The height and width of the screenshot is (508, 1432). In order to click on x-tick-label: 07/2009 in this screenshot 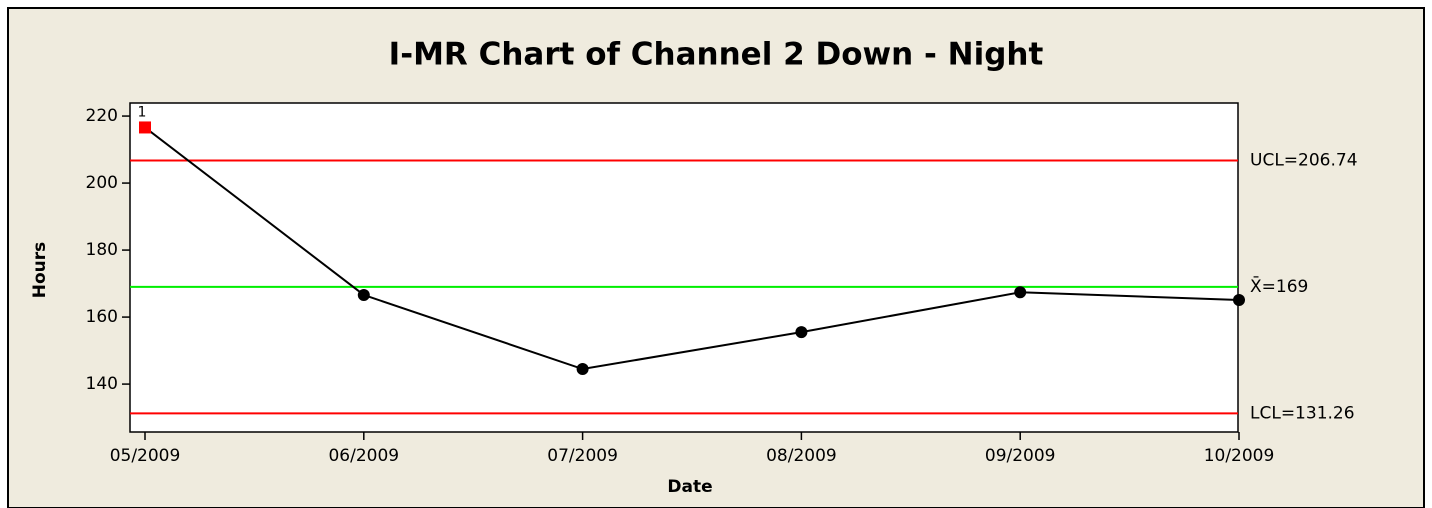, I will do `click(582, 456)`.